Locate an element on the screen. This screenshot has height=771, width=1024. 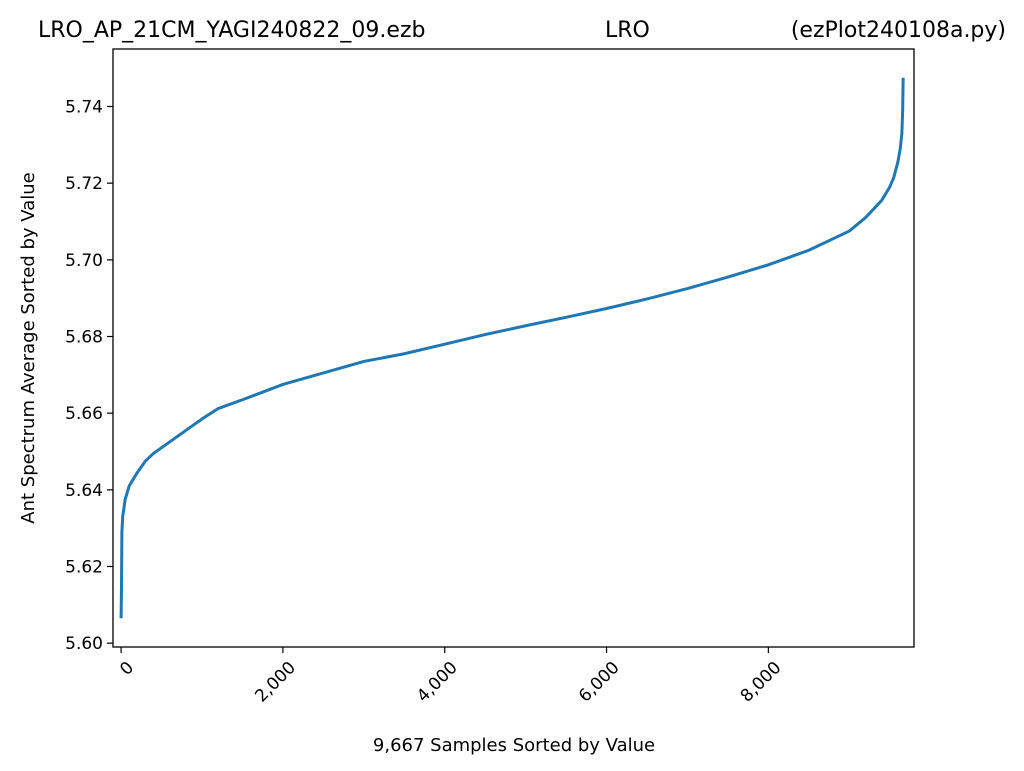
site-title: LRO is located at coordinates (627, 30).